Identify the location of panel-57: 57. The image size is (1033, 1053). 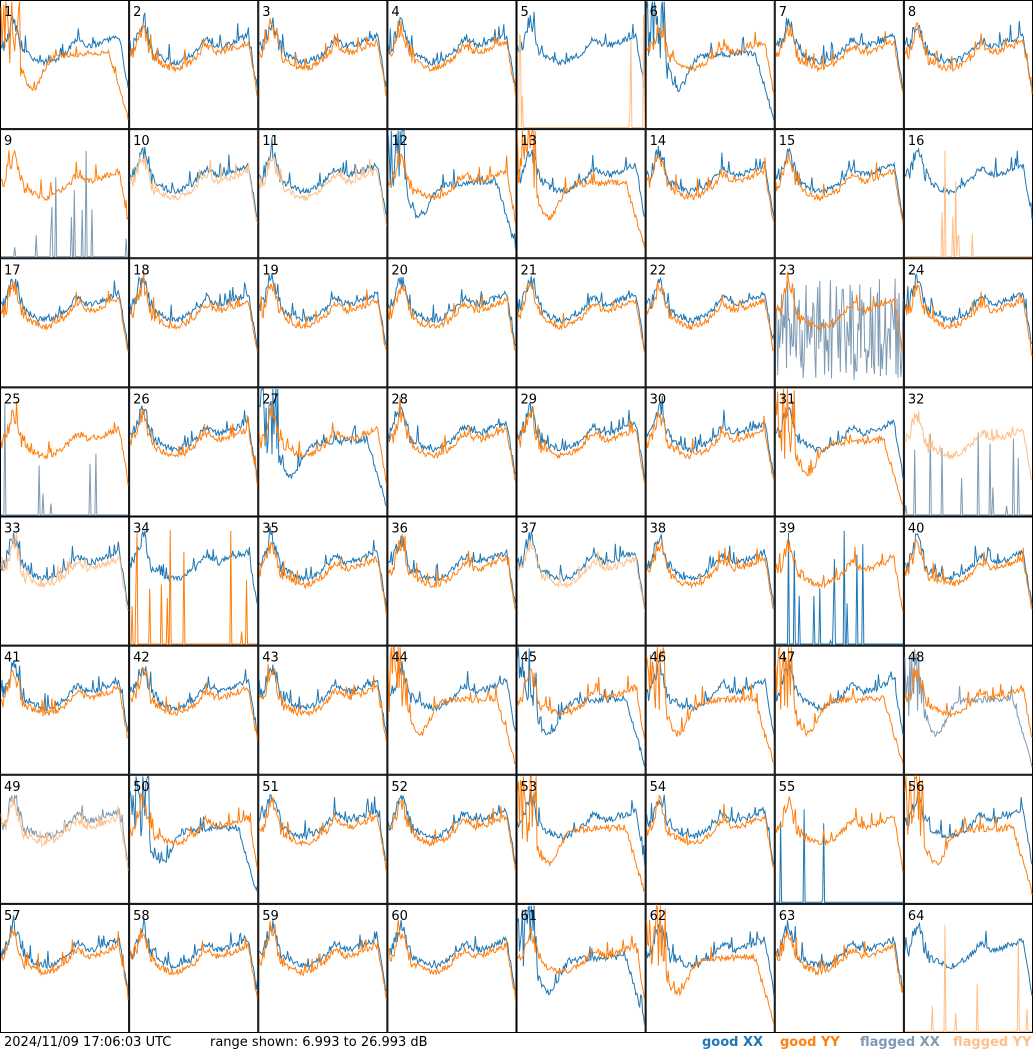
(65, 968).